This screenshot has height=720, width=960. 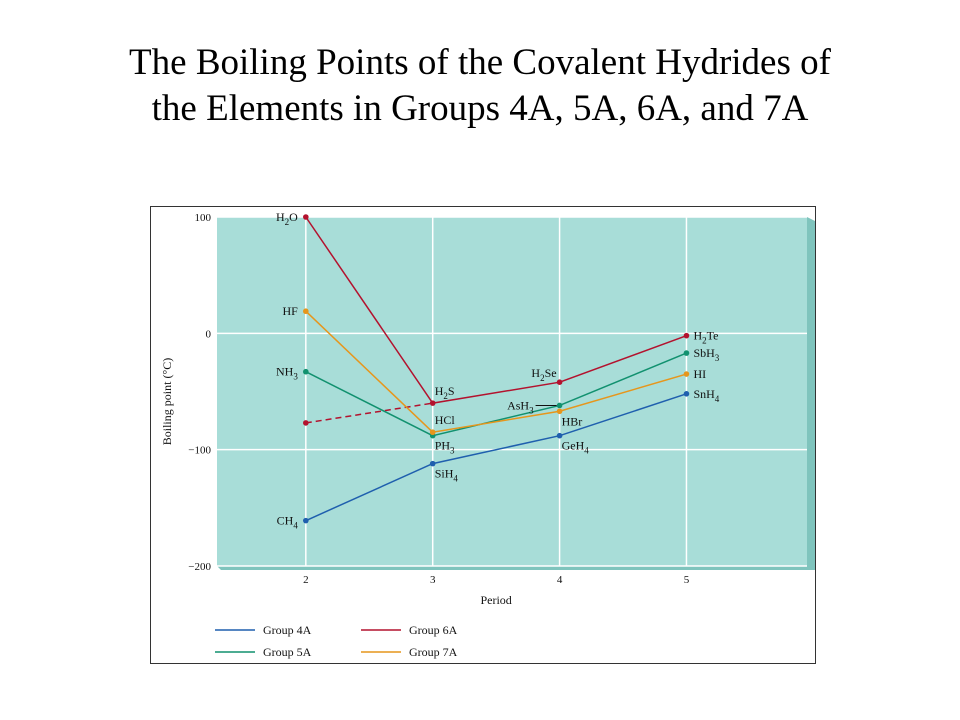 What do you see at coordinates (203, 218) in the screenshot?
I see `y-tick-label: 100` at bounding box center [203, 218].